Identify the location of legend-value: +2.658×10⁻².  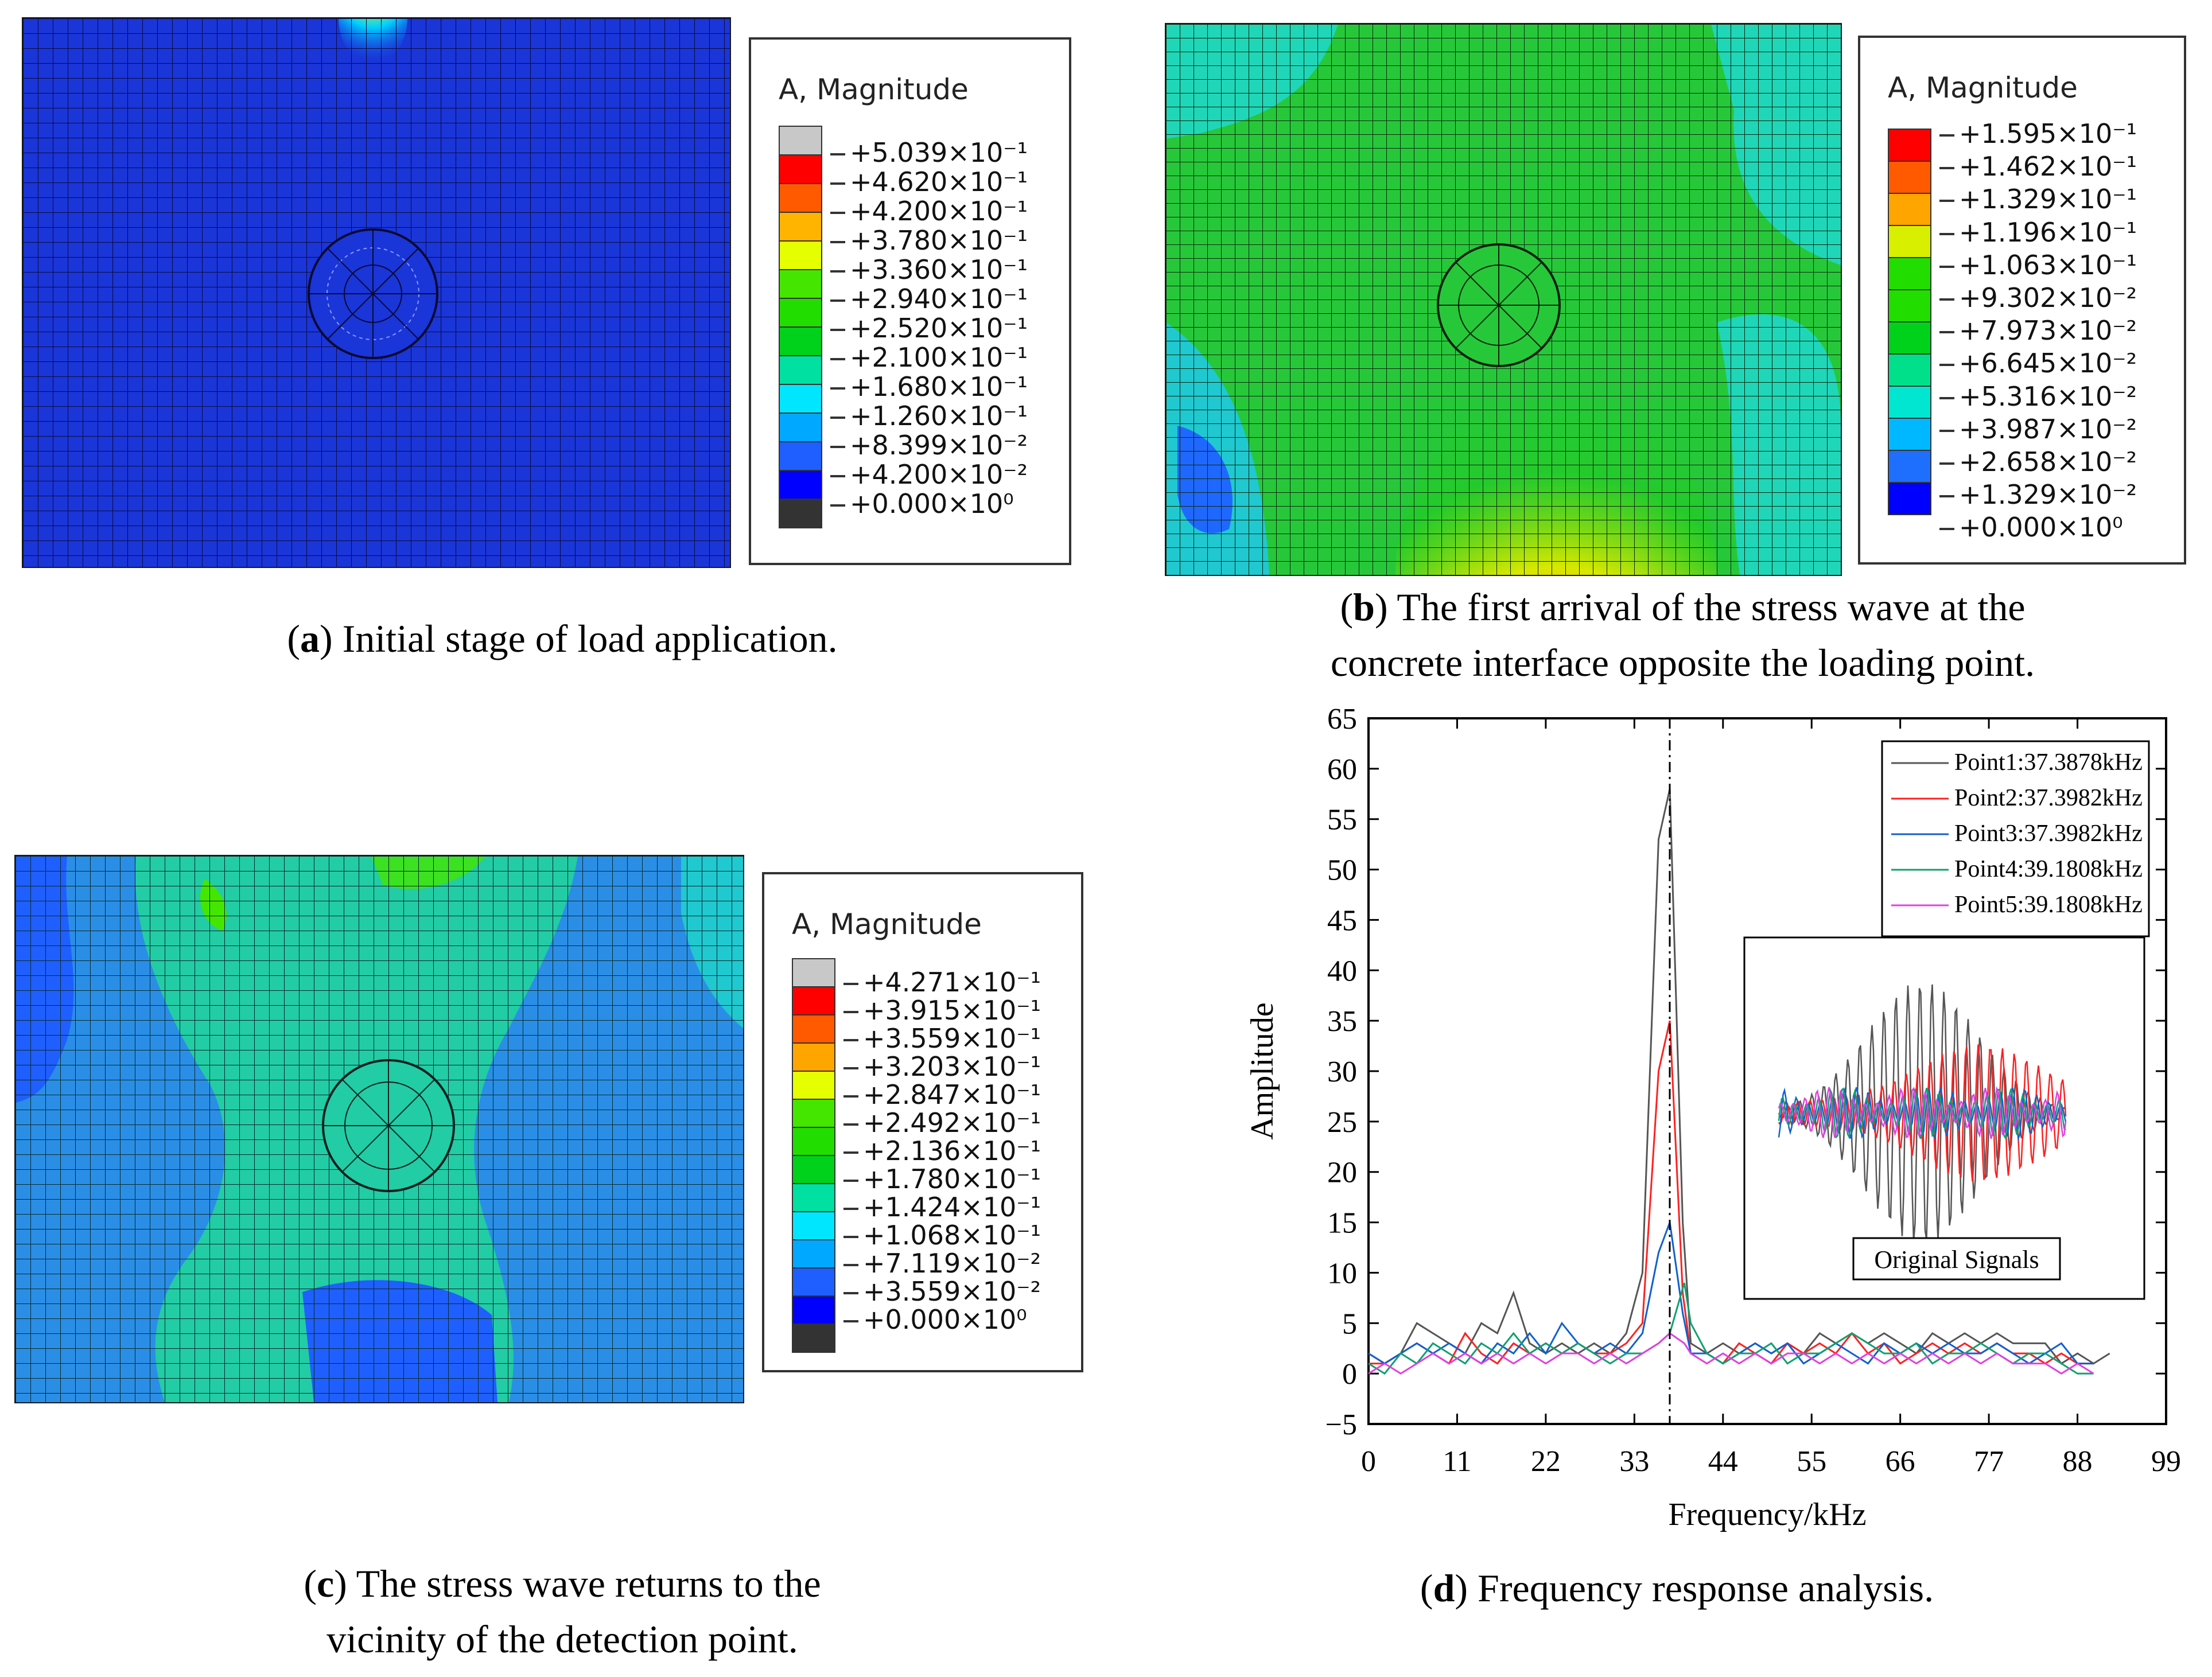
(2038, 462).